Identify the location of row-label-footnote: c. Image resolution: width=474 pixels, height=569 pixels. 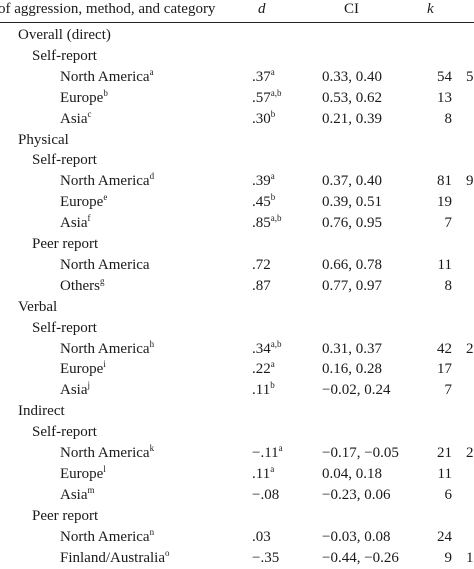
(89, 113).